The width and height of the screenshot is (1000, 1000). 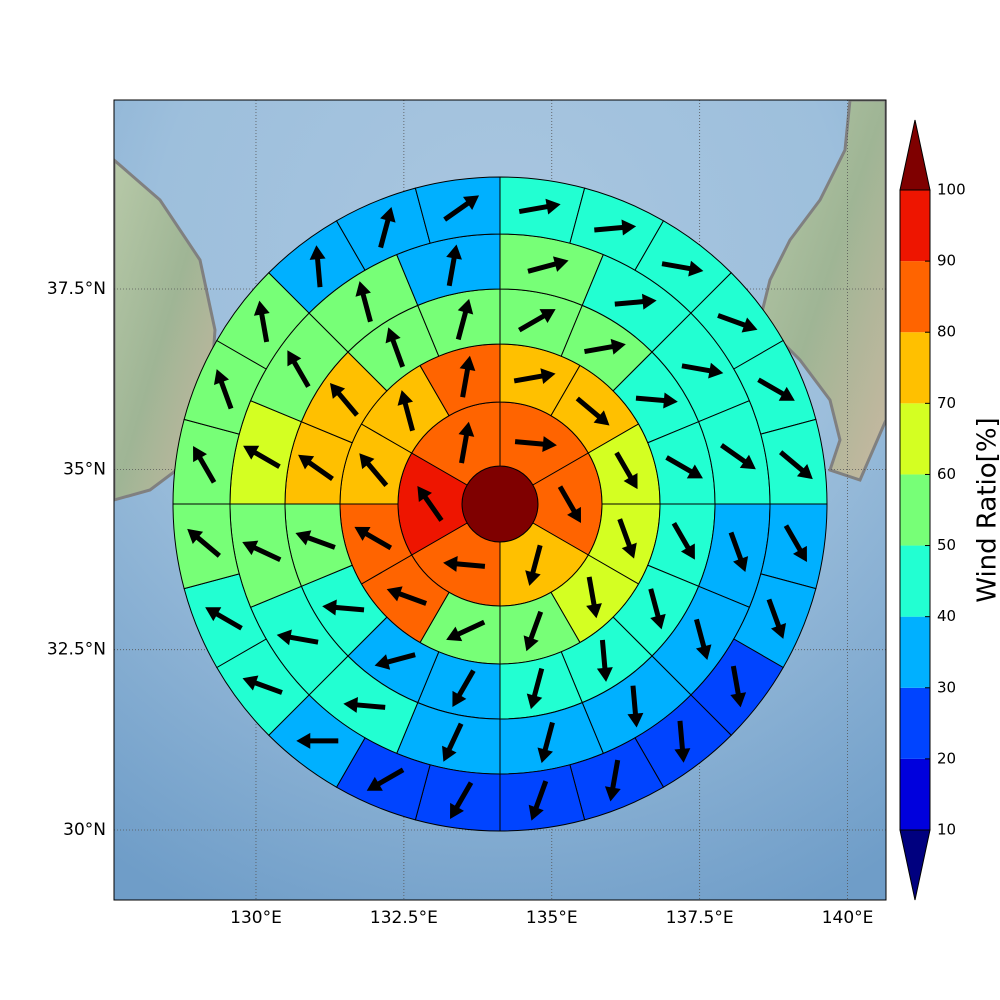 What do you see at coordinates (915, 155) in the screenshot?
I see `colorbar-over` at bounding box center [915, 155].